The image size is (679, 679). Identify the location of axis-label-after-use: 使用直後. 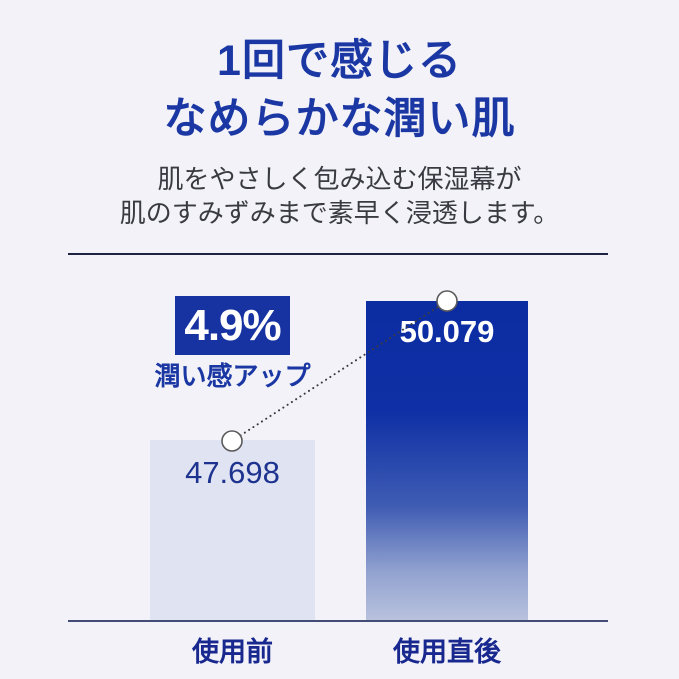
(447, 652).